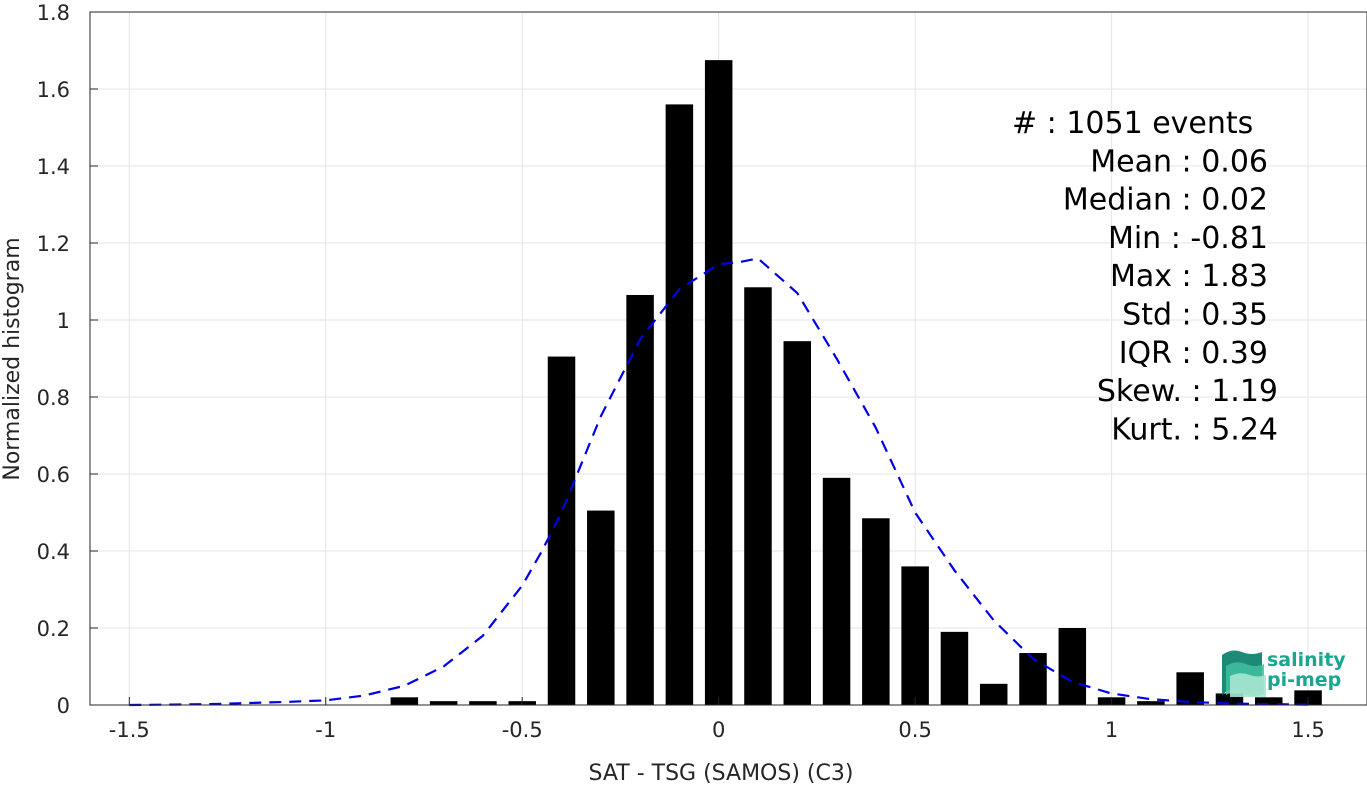  What do you see at coordinates (63, 706) in the screenshot?
I see `y-tick-label: 0` at bounding box center [63, 706].